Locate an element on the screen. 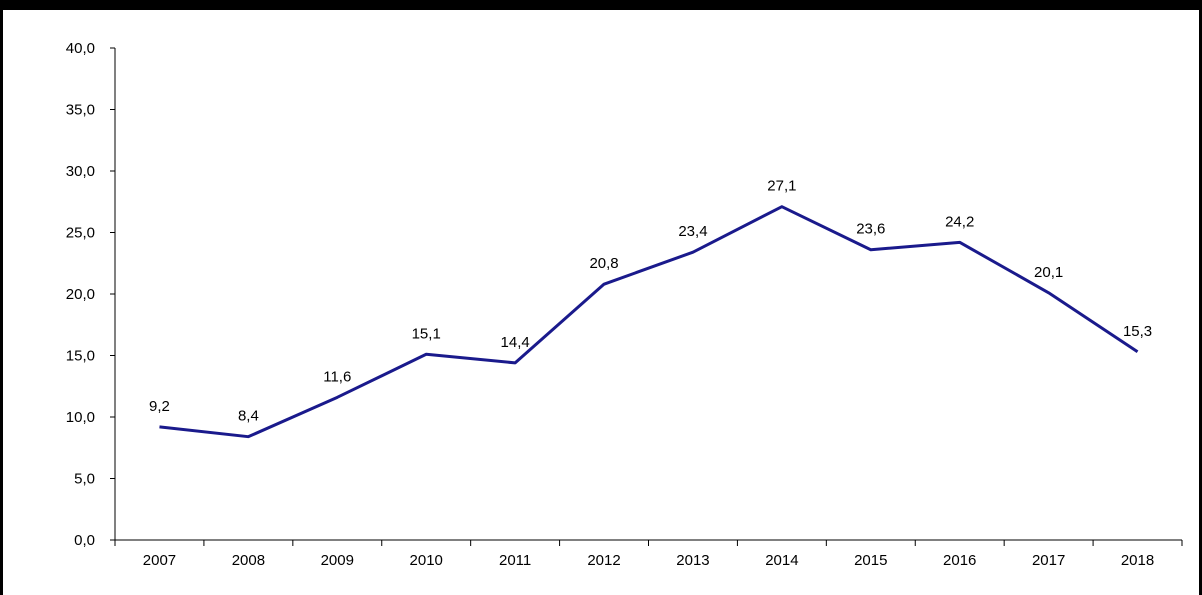 Image resolution: width=1202 pixels, height=595 pixels. y-tick-label: 40,0 is located at coordinates (80, 48).